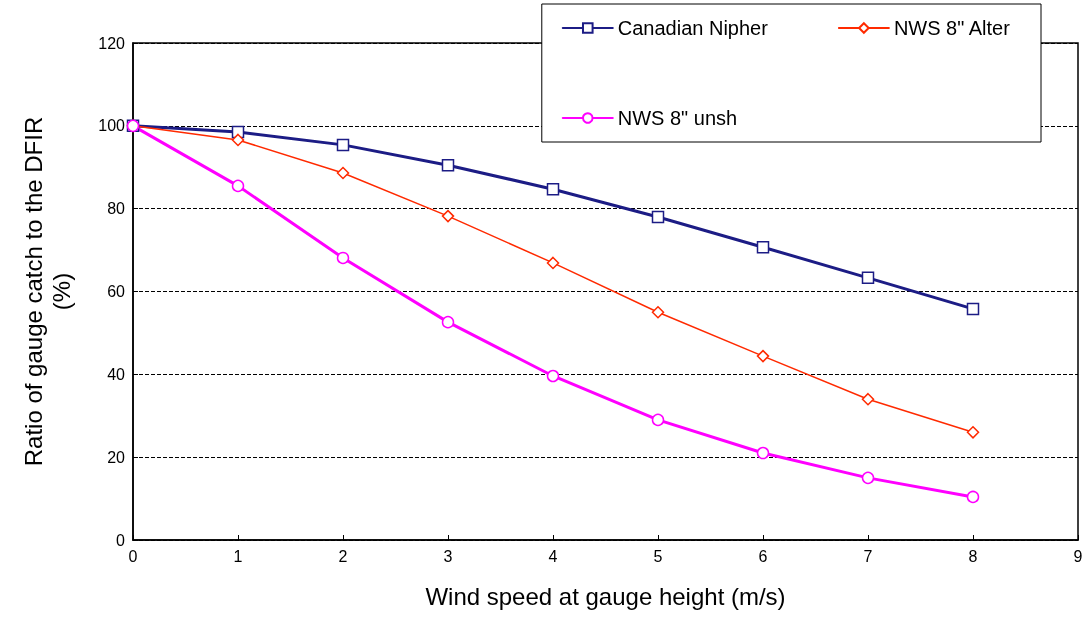 The width and height of the screenshot is (1089, 641). Describe the element at coordinates (116, 374) in the screenshot. I see `y-tick-label: 40` at that location.